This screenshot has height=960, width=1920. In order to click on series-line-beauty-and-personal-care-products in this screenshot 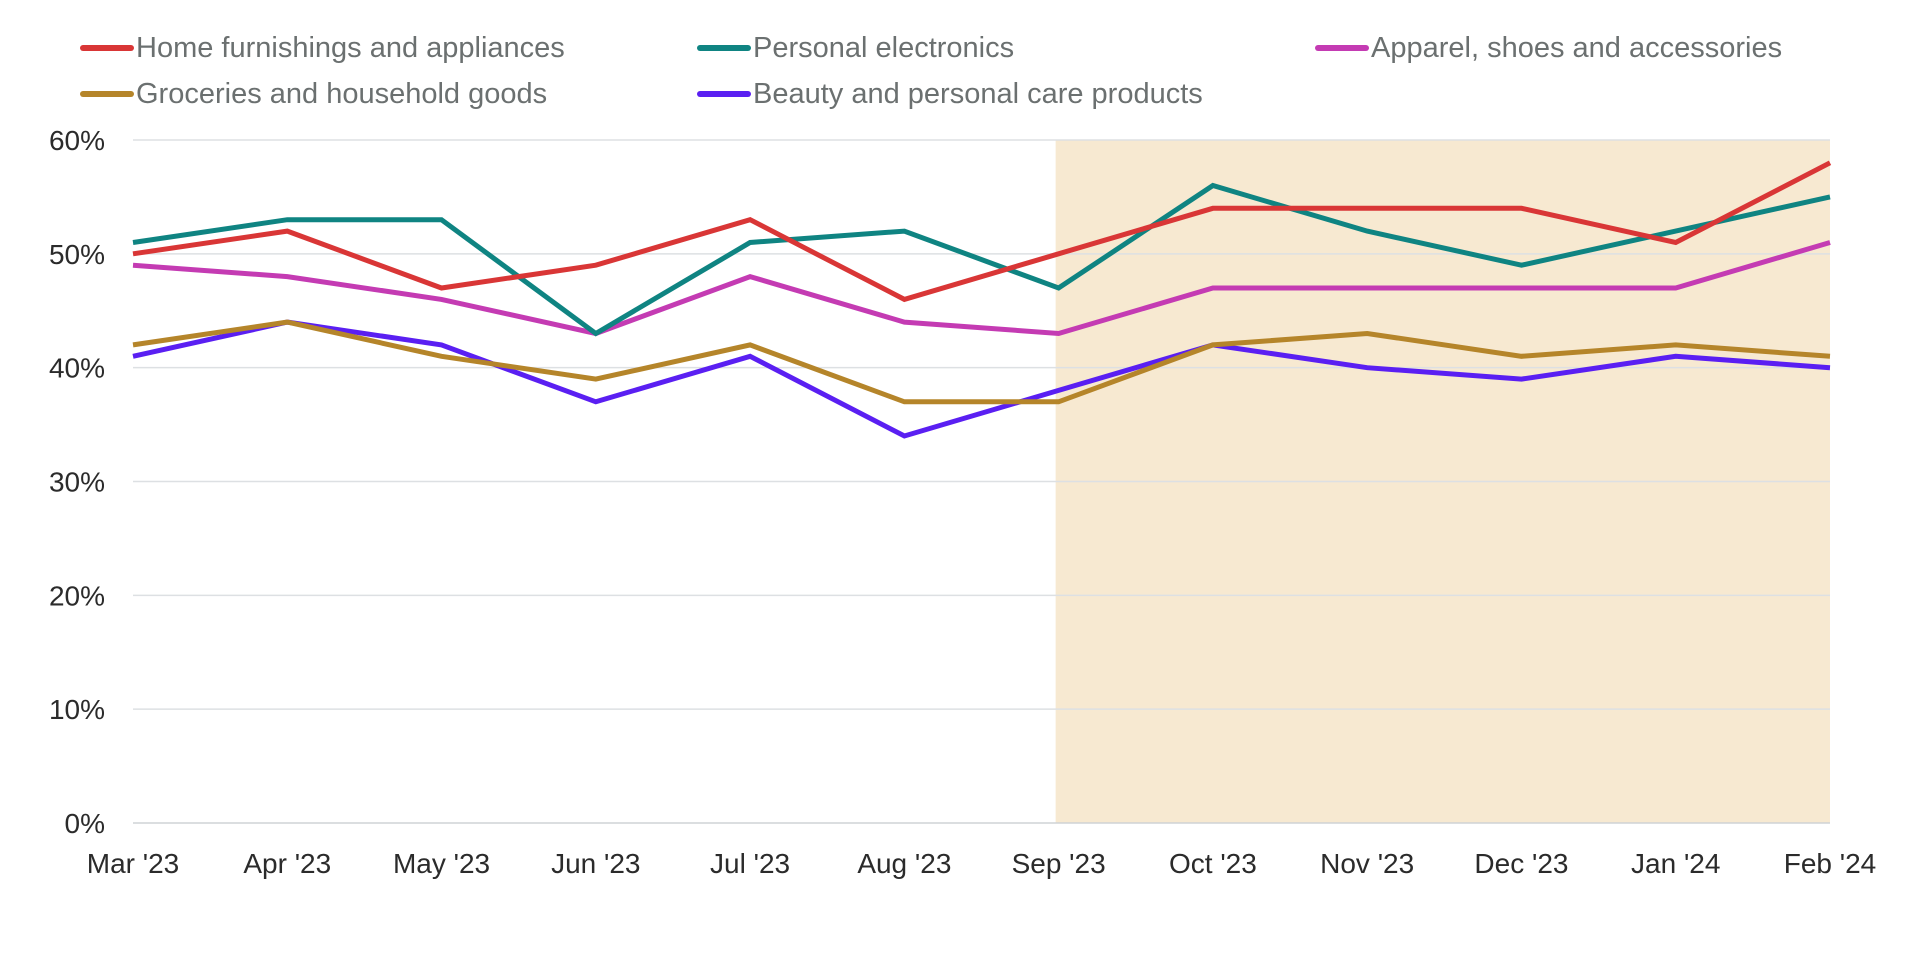, I will do `click(981, 379)`.